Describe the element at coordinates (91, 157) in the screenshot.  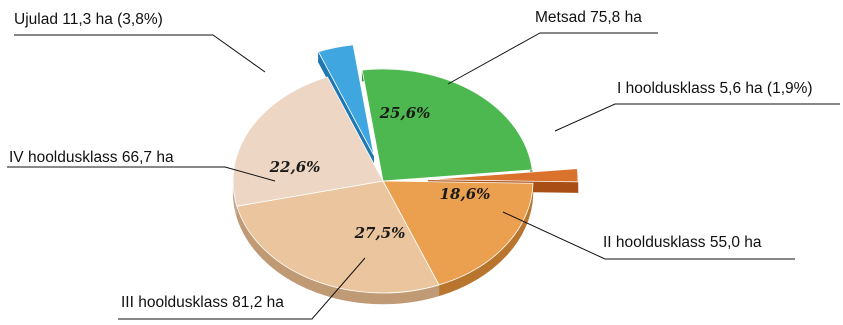
I see `slice-label: IV hooldusklass 66,7 ha` at that location.